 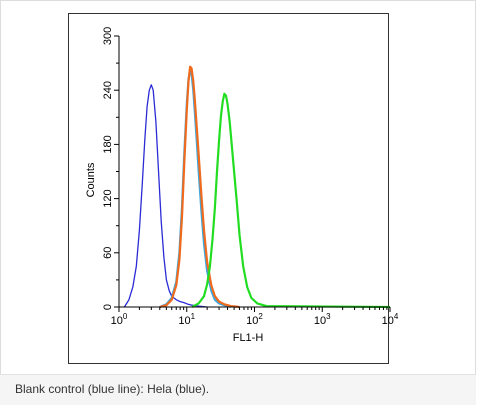 What do you see at coordinates (238, 389) in the screenshot?
I see `caption-bar` at bounding box center [238, 389].